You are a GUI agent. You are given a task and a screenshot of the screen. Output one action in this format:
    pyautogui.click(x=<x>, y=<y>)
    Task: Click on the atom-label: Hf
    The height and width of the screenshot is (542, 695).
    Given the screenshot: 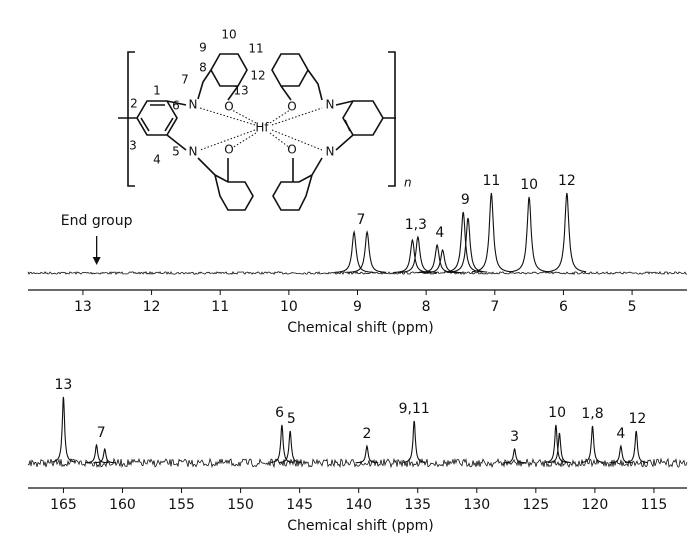 What is the action you would take?
    pyautogui.click(x=262, y=128)
    